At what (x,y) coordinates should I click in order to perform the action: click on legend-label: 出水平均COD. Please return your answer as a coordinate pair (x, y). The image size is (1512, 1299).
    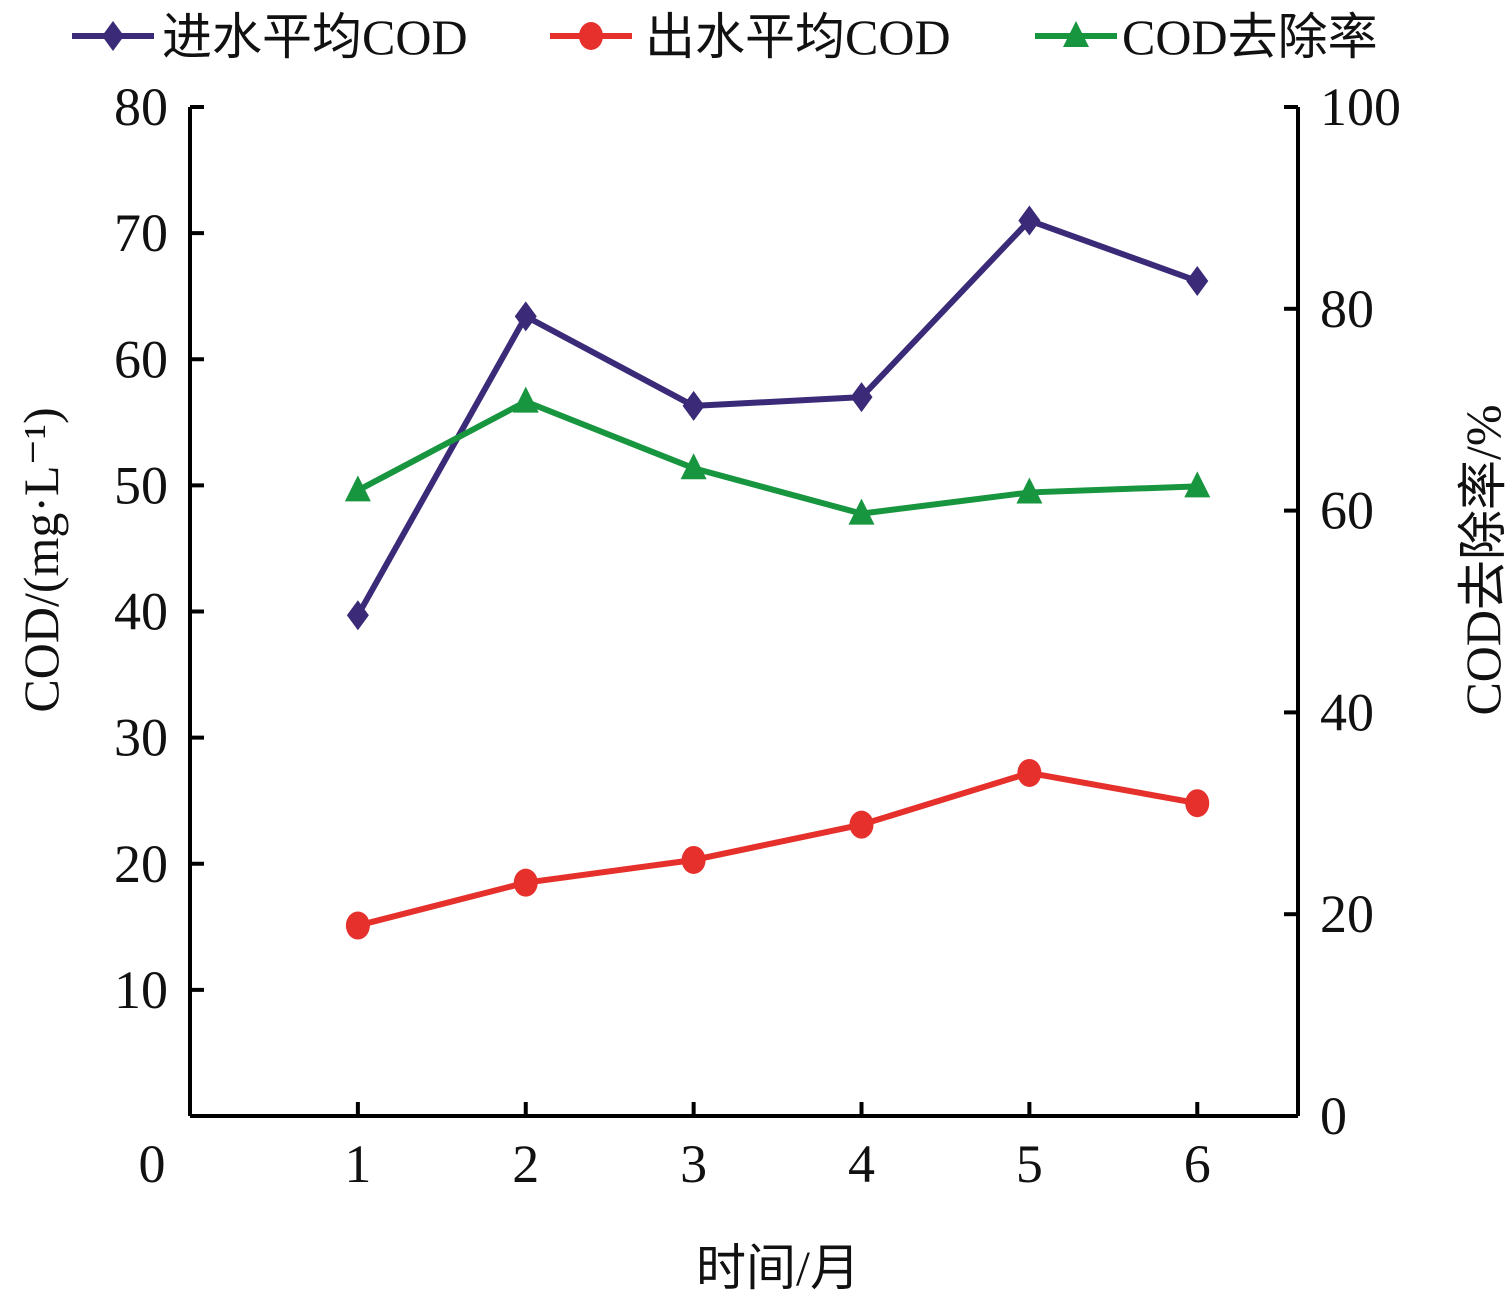
    Looking at the image, I should click on (798, 37).